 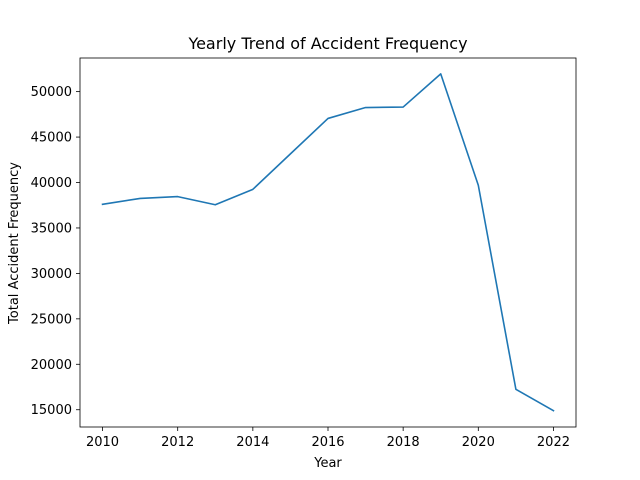 What do you see at coordinates (553, 442) in the screenshot?
I see `x-tick-label-2022: 2022` at bounding box center [553, 442].